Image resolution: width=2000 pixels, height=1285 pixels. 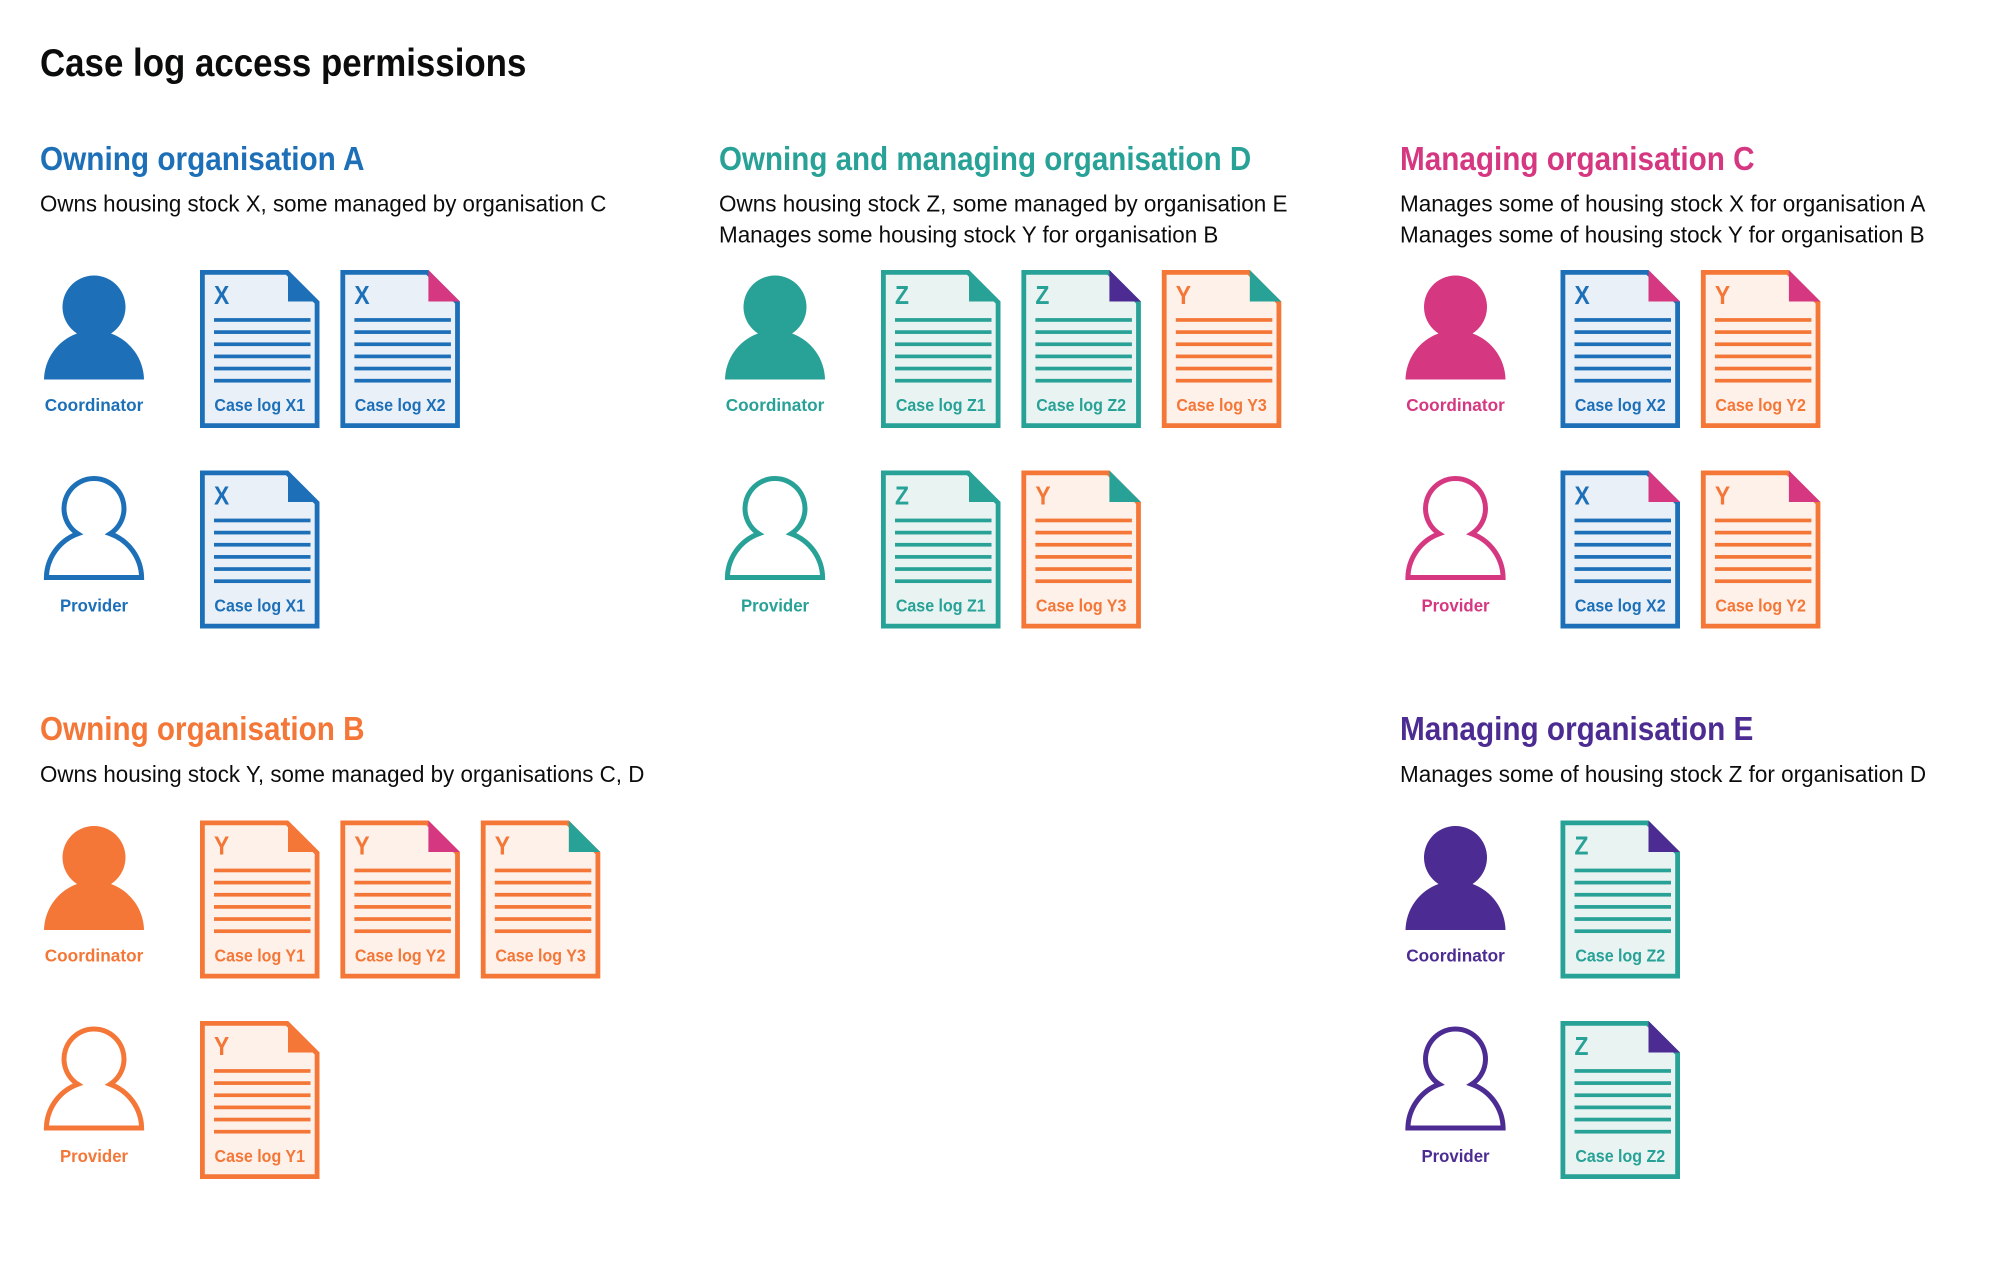 I want to click on svg-text: Owning organisation B, so click(x=202, y=729).